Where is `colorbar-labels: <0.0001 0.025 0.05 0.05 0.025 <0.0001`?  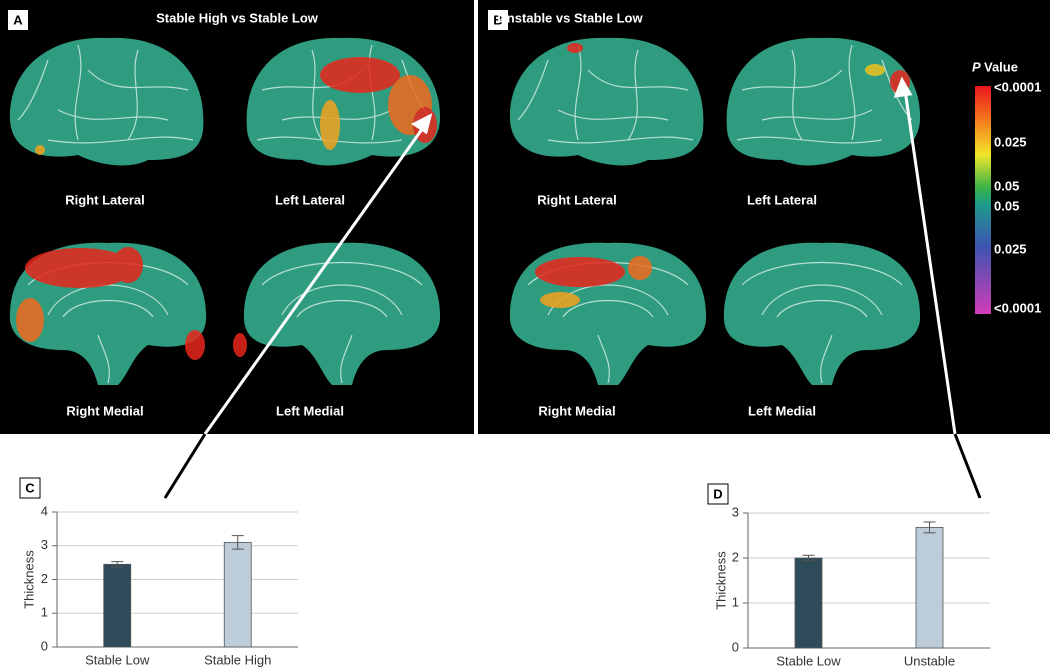
colorbar-labels: <0.0001 0.025 0.05 0.05 0.025 <0.0001 is located at coordinates (1017, 197).